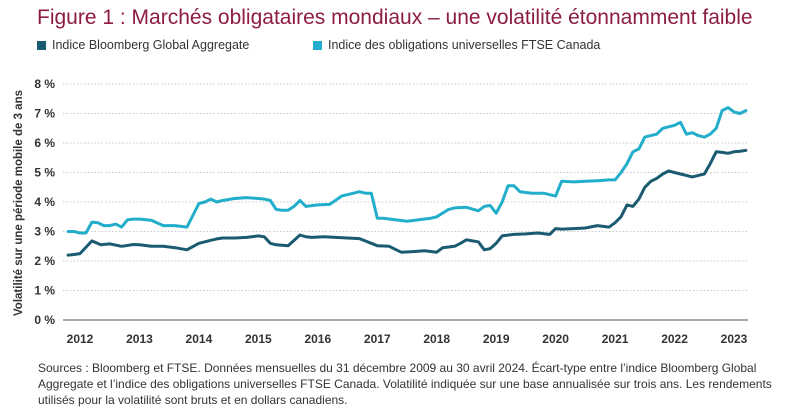 The image size is (800, 416). Describe the element at coordinates (44, 261) in the screenshot. I see `y-tick-label: 2 %` at that location.